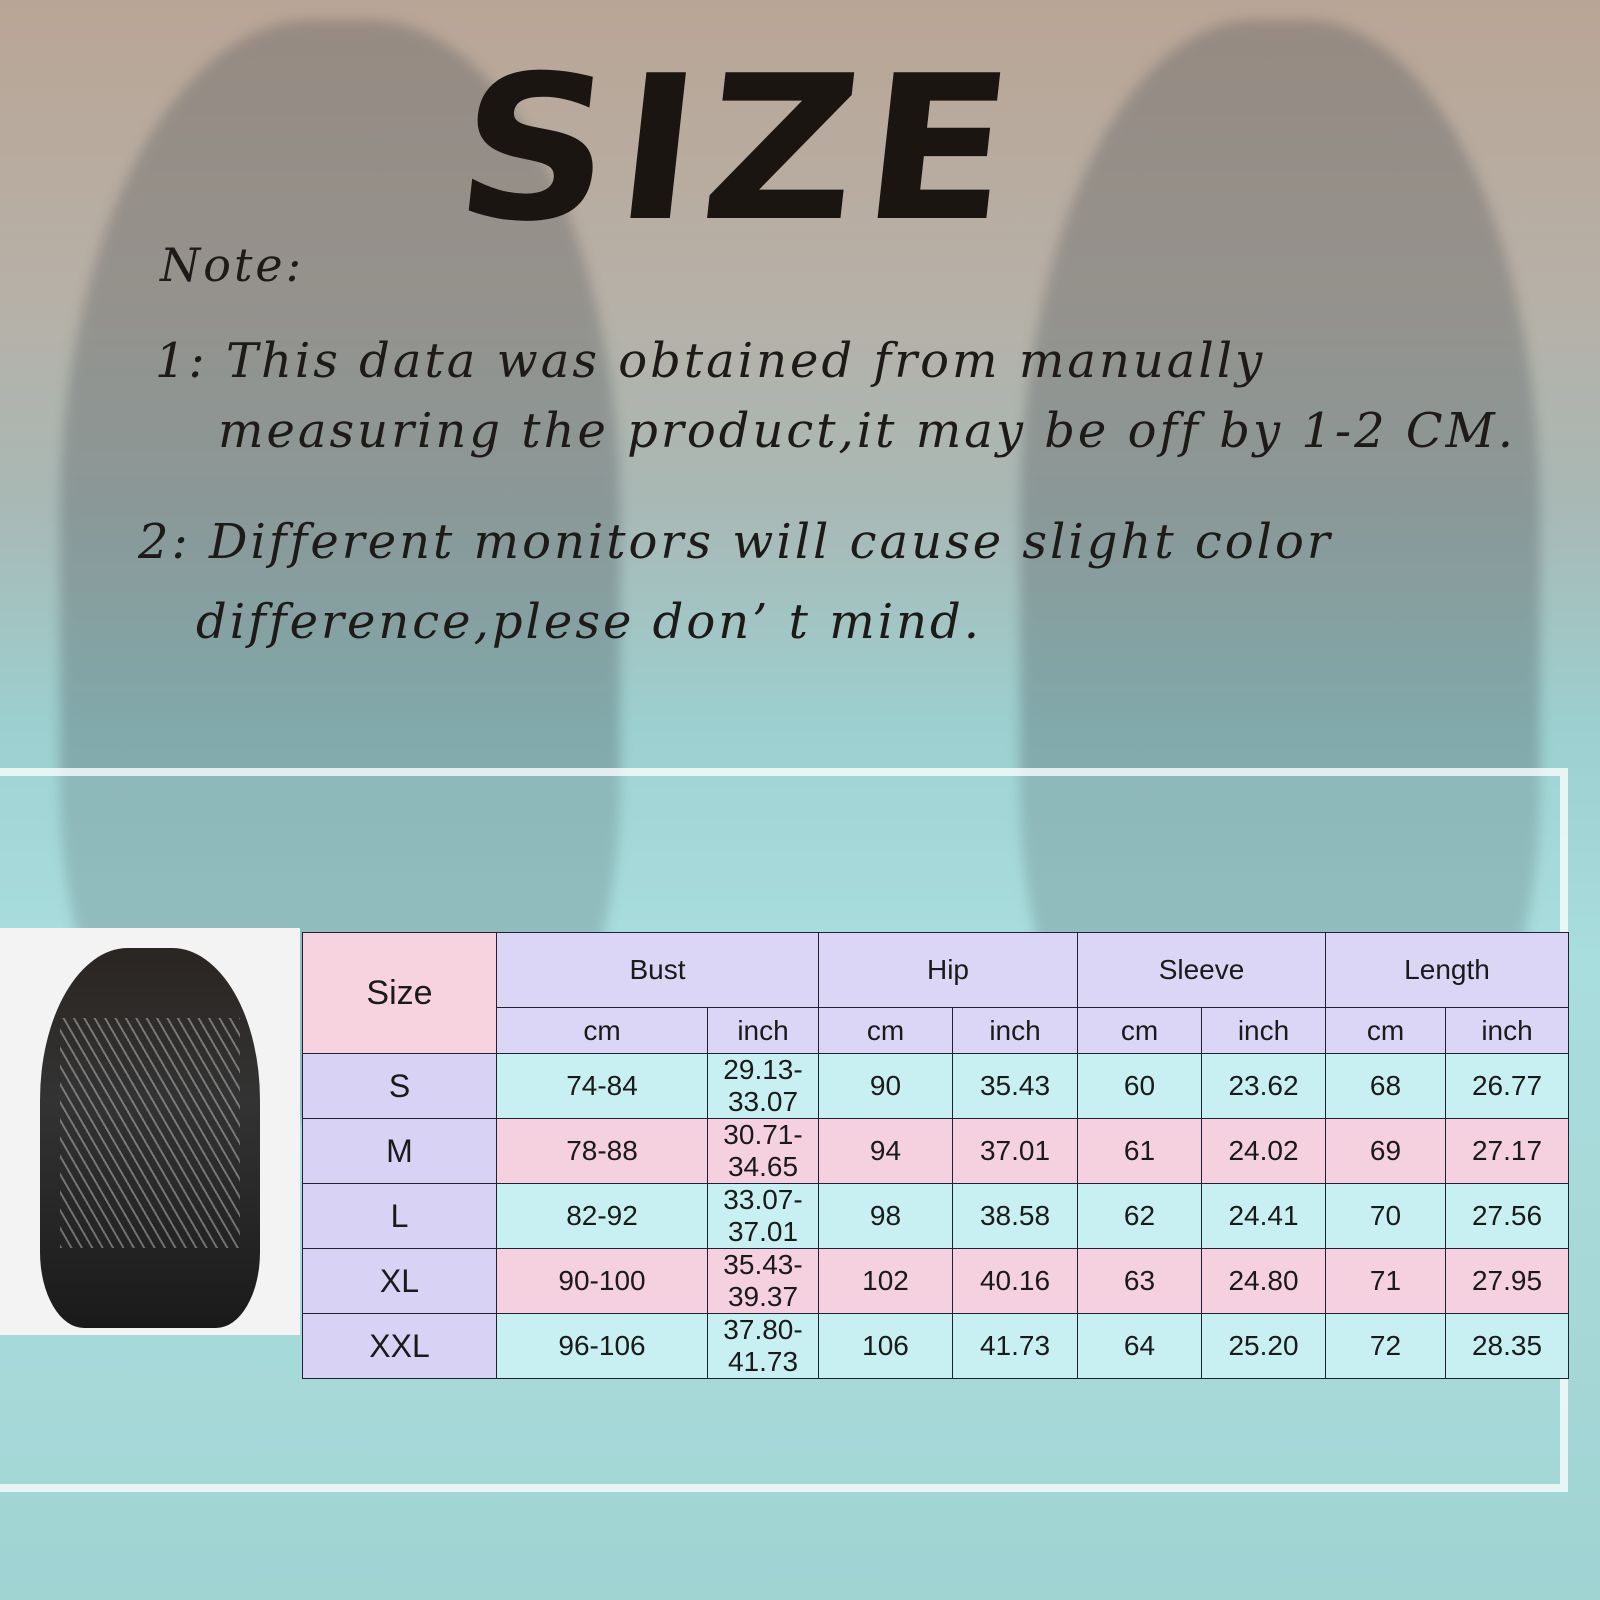  What do you see at coordinates (763, 1086) in the screenshot?
I see `value-cell: 29.13-33.07` at bounding box center [763, 1086].